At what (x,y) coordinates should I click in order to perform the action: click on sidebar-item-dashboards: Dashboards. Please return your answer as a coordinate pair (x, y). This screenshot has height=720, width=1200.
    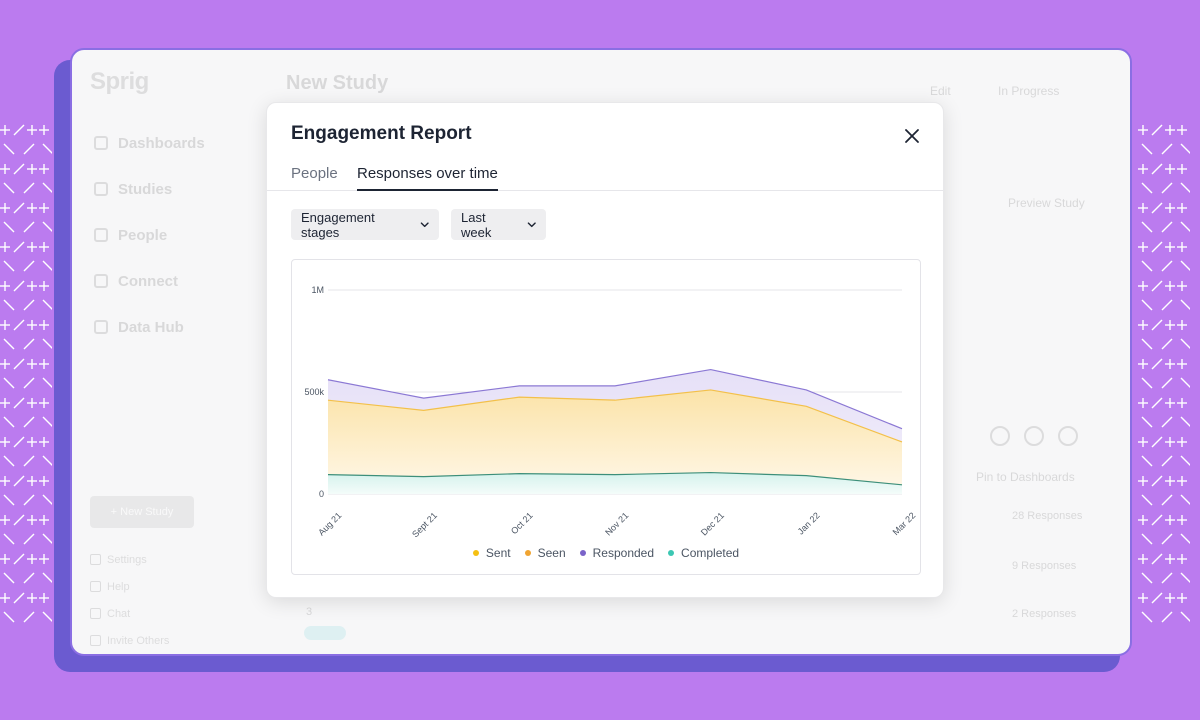
    Looking at the image, I should click on (149, 143).